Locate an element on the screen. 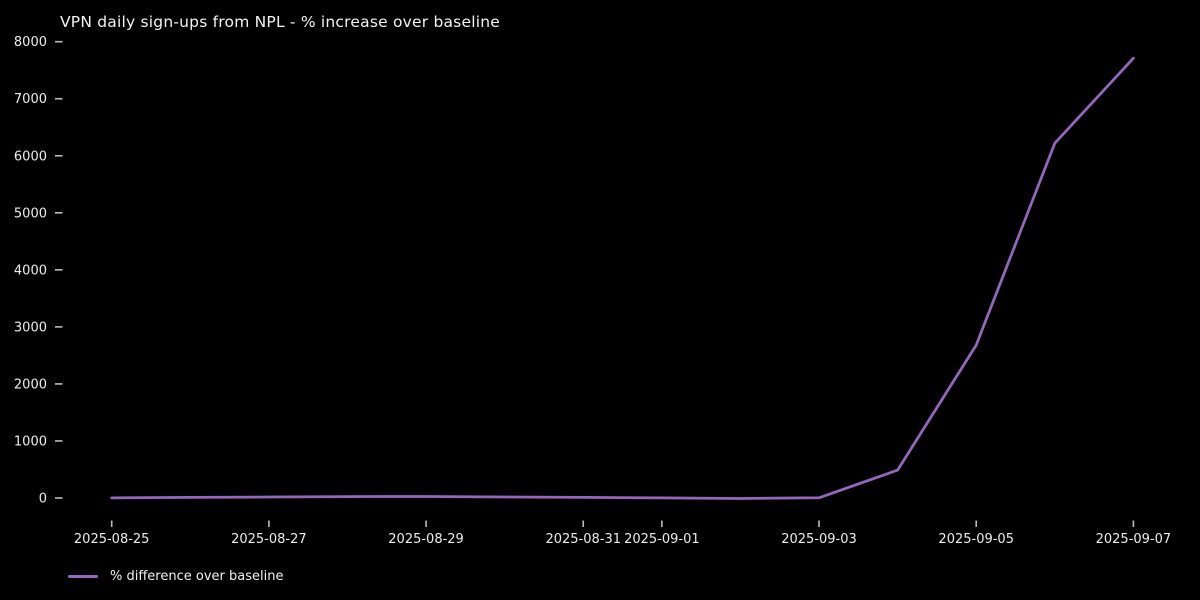  x-tick-label: 2025-08-29 is located at coordinates (426, 539).